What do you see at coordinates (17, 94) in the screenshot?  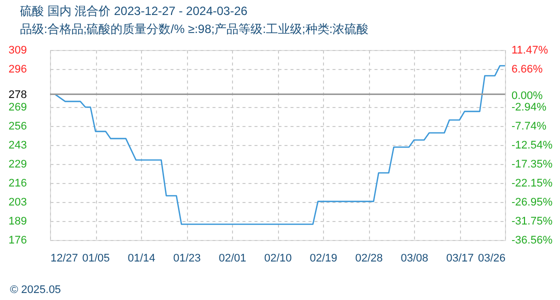 I see `y-tick-label: 278` at bounding box center [17, 94].